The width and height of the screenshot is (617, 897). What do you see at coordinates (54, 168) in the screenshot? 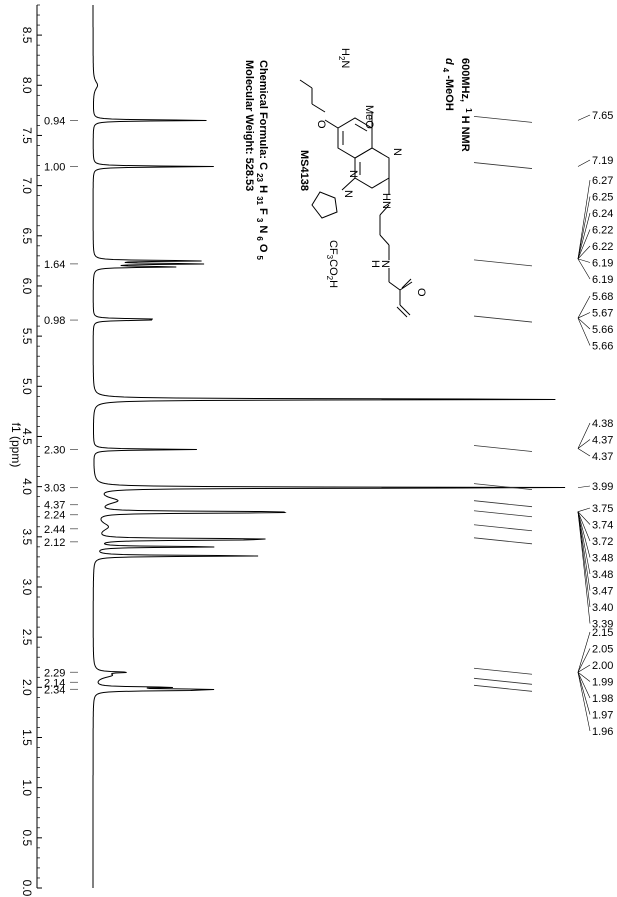
I see `integral-label: 1.00` at bounding box center [54, 168].